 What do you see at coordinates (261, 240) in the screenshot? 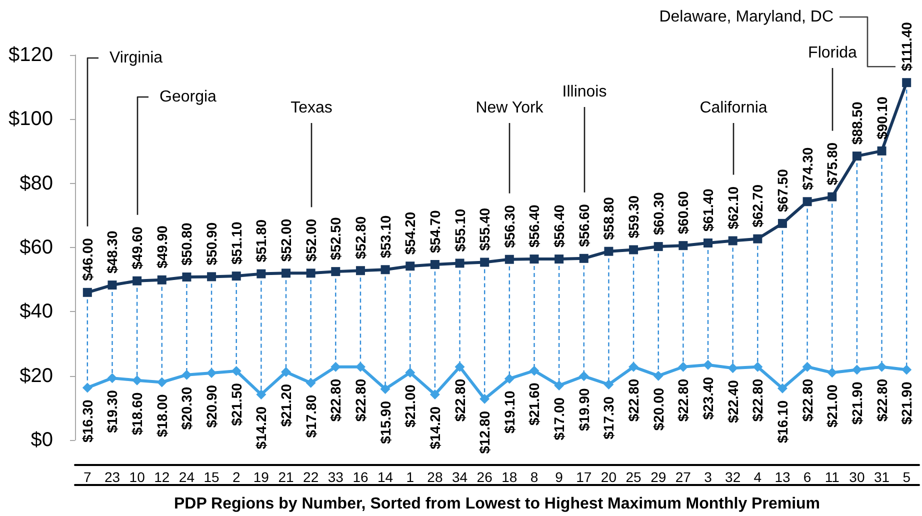
I see `data-label: $51.80` at bounding box center [261, 240].